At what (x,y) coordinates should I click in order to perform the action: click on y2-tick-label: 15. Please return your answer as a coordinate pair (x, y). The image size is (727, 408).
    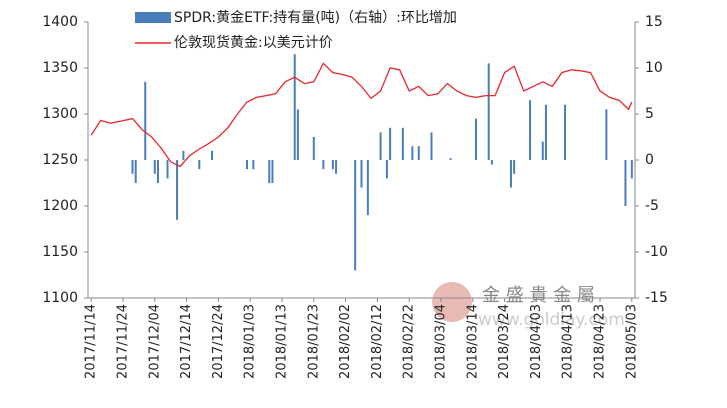
    Looking at the image, I should click on (654, 22).